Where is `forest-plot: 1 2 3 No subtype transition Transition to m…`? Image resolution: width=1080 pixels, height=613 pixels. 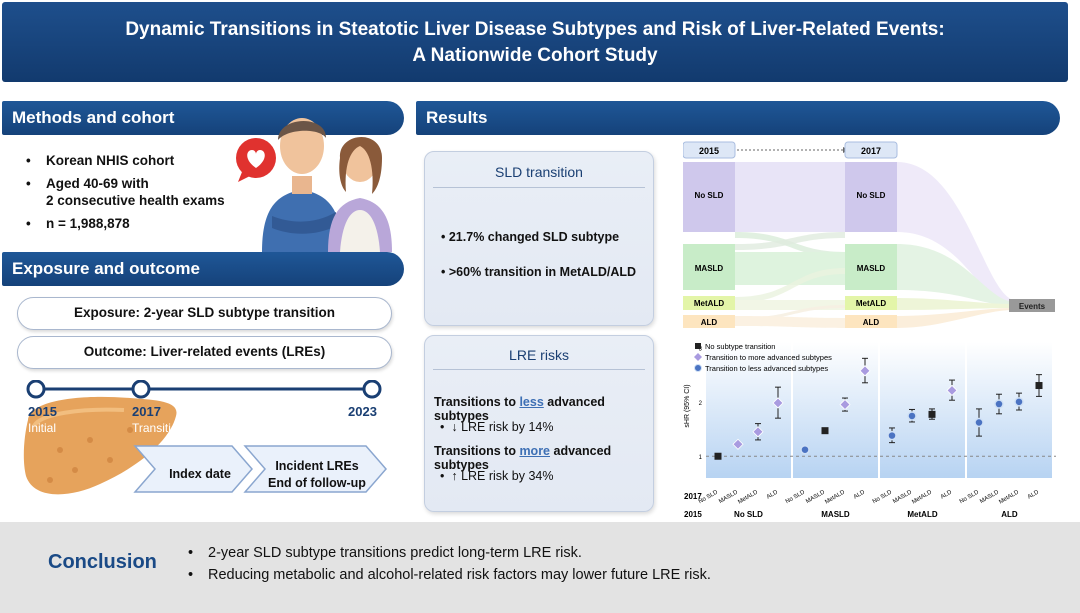
forest-plot: 1 2 3 No subtype transition Transition to m… is located at coordinates (870, 430).